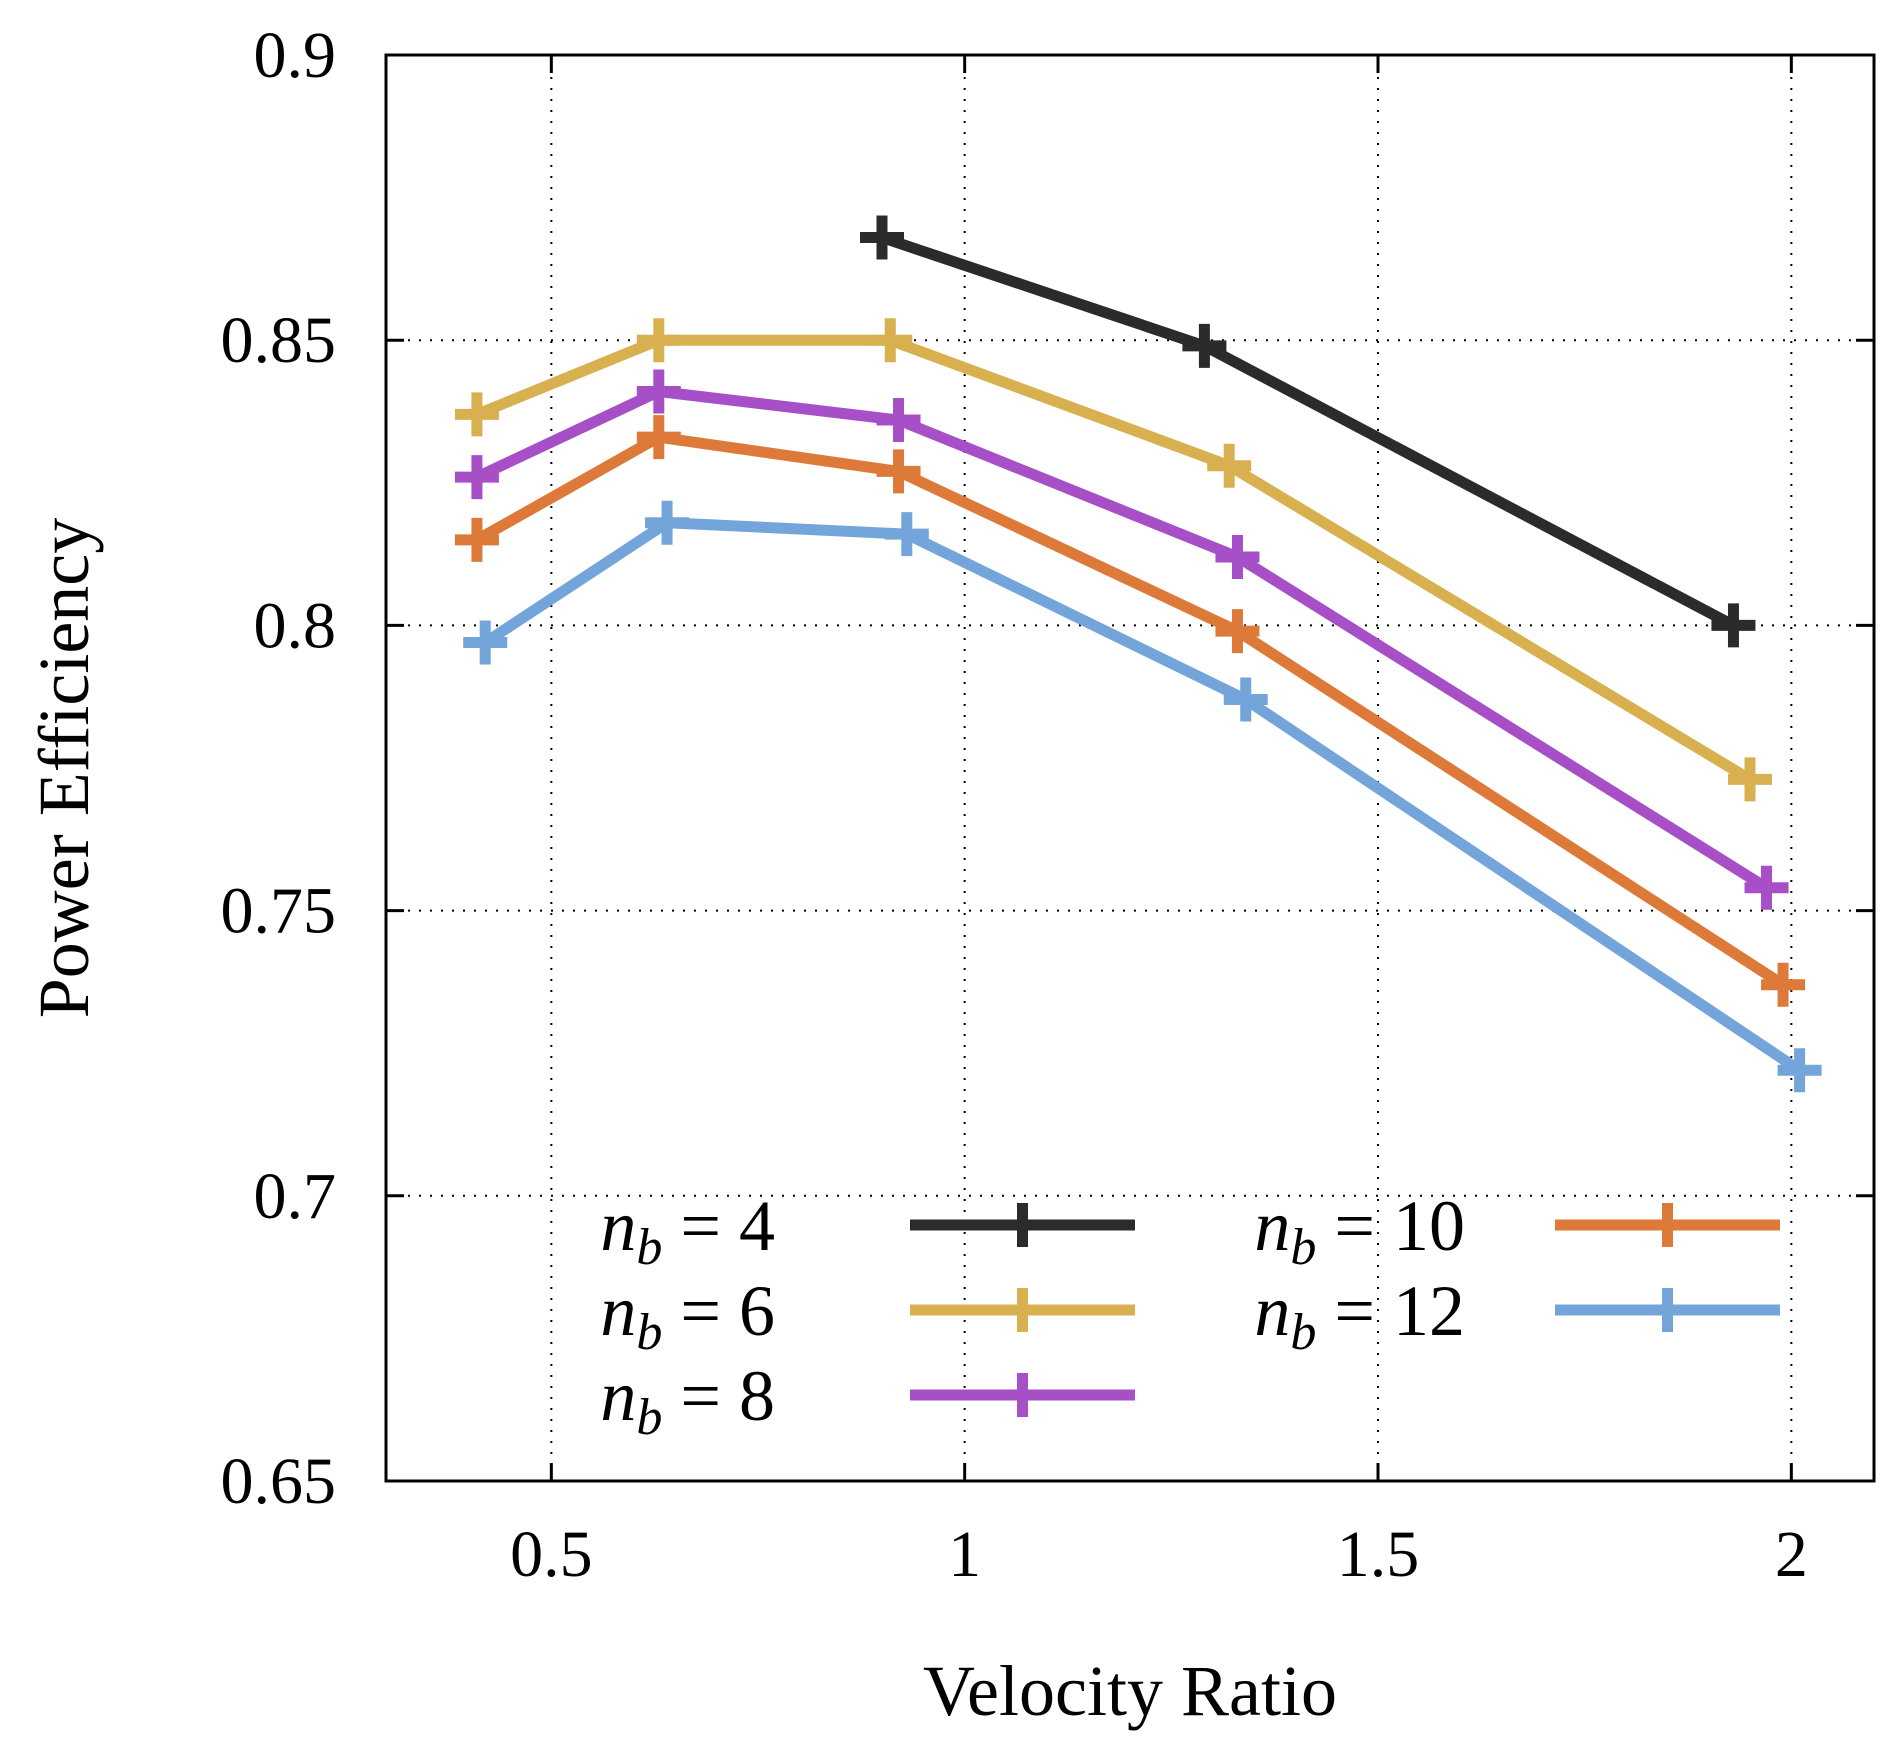 The height and width of the screenshot is (1757, 1897). I want to click on y-tick-label: 0.75, so click(279, 911).